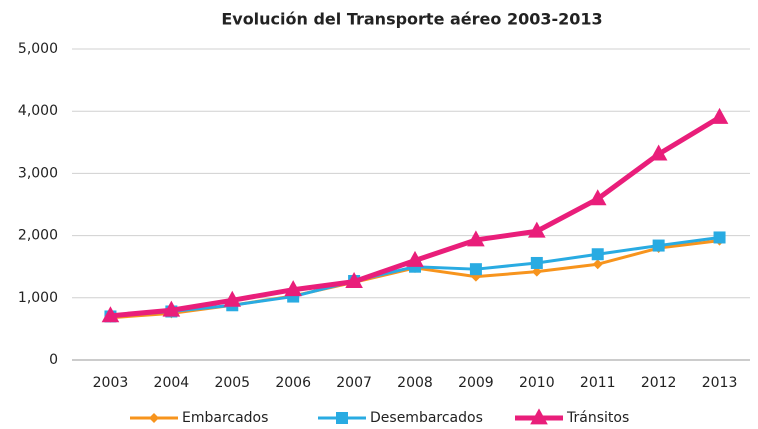 The image size is (758, 429). Describe the element at coordinates (172, 383) in the screenshot. I see `x-tick-label: 2004` at that location.